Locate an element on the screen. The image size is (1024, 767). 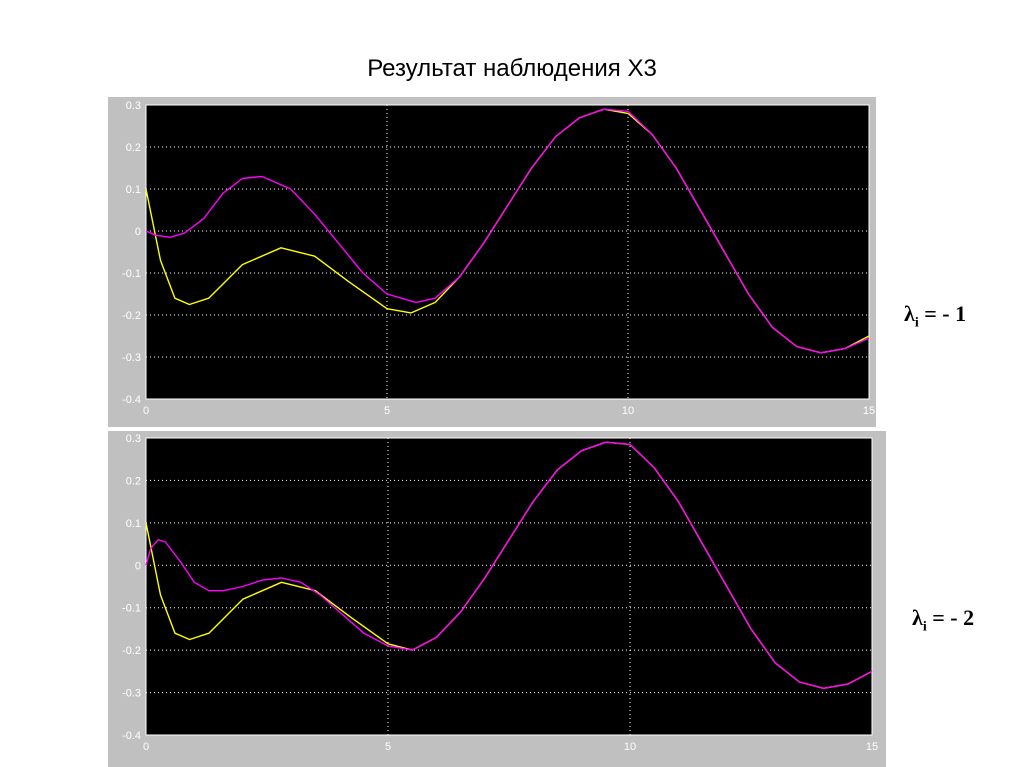
page-title: Результат наблюдения Х3 is located at coordinates (512, 68).